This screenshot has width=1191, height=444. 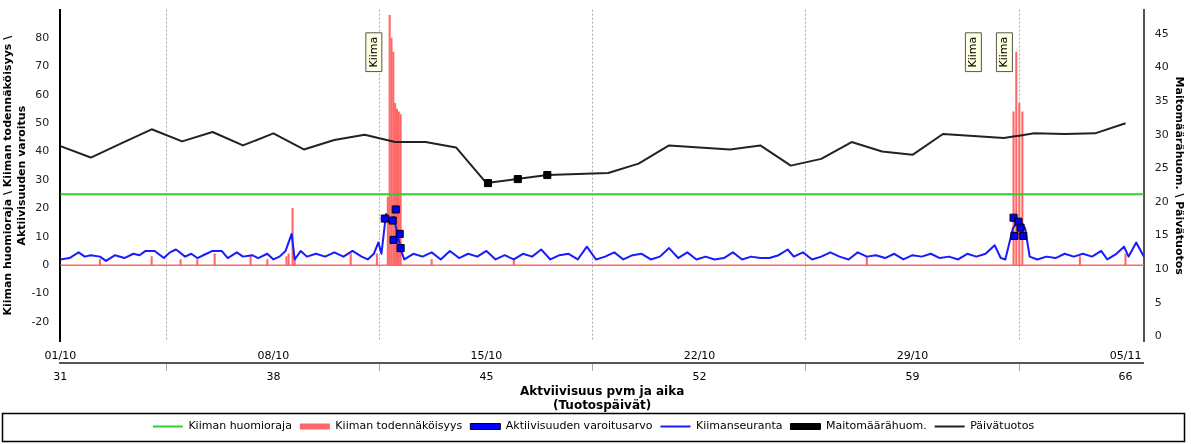 What do you see at coordinates (14, 175) in the screenshot?
I see `y-axis-title: Kiiman huomioraja \ Kiiman todennäköisyys \ Aktiivisuuden varoitus` at bounding box center [14, 175].